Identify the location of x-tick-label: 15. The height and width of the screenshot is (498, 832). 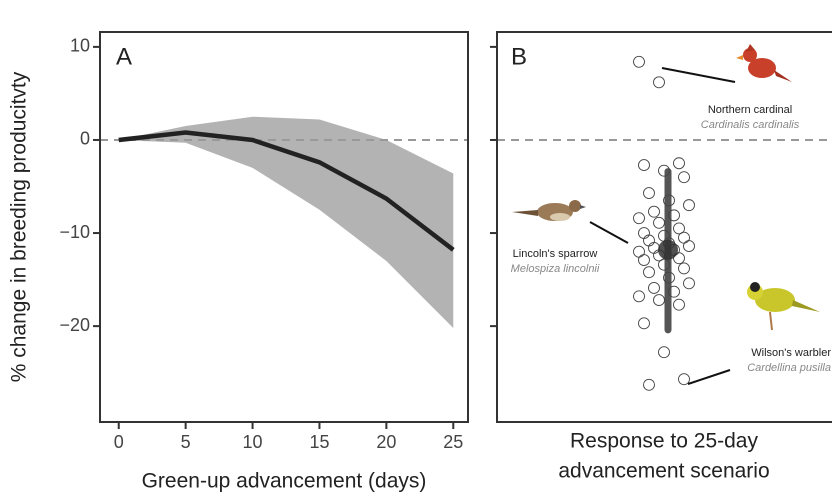
(319, 442).